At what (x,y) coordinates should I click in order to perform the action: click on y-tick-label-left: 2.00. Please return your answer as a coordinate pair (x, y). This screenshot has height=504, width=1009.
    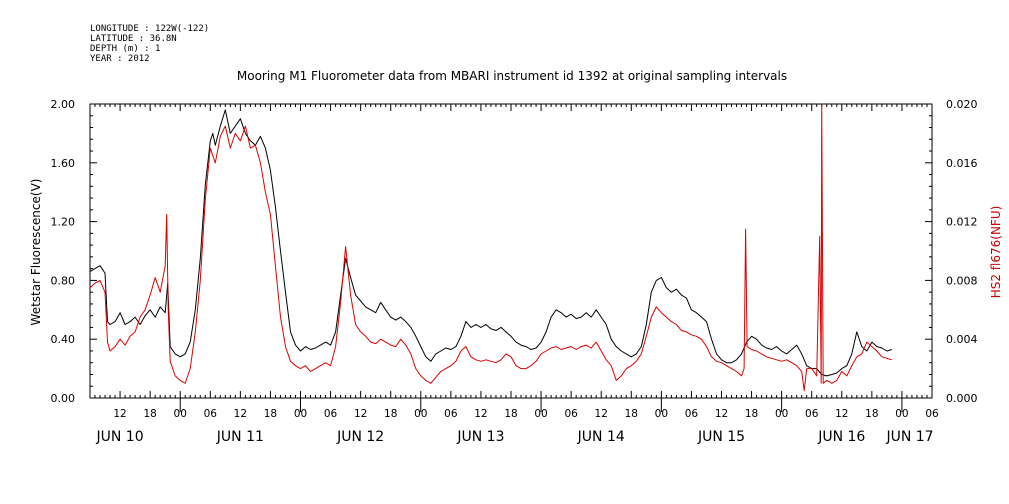
    Looking at the image, I should click on (63, 104).